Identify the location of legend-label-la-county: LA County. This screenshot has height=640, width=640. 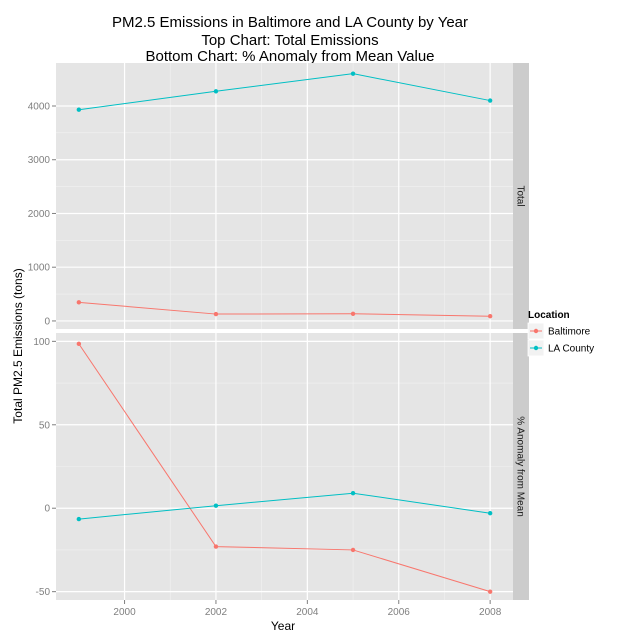
(571, 349).